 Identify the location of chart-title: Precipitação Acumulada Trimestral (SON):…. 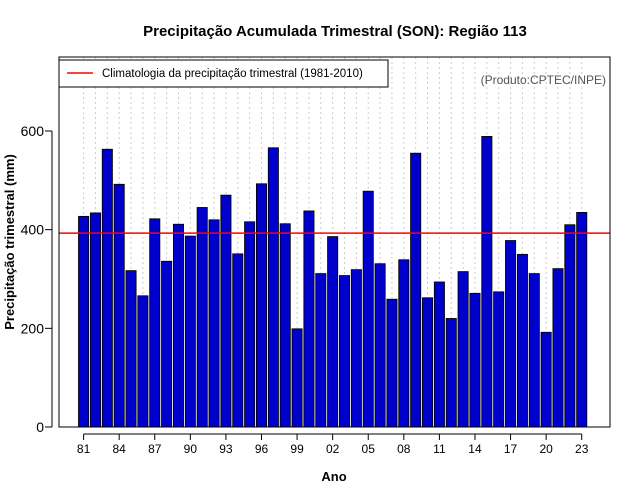
(335, 31).